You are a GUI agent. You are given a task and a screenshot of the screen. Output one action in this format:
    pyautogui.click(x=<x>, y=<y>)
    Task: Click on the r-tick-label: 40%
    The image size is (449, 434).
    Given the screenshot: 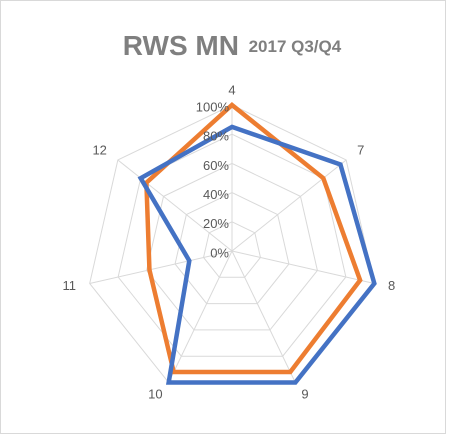 What is the action you would take?
    pyautogui.click(x=216, y=194)
    